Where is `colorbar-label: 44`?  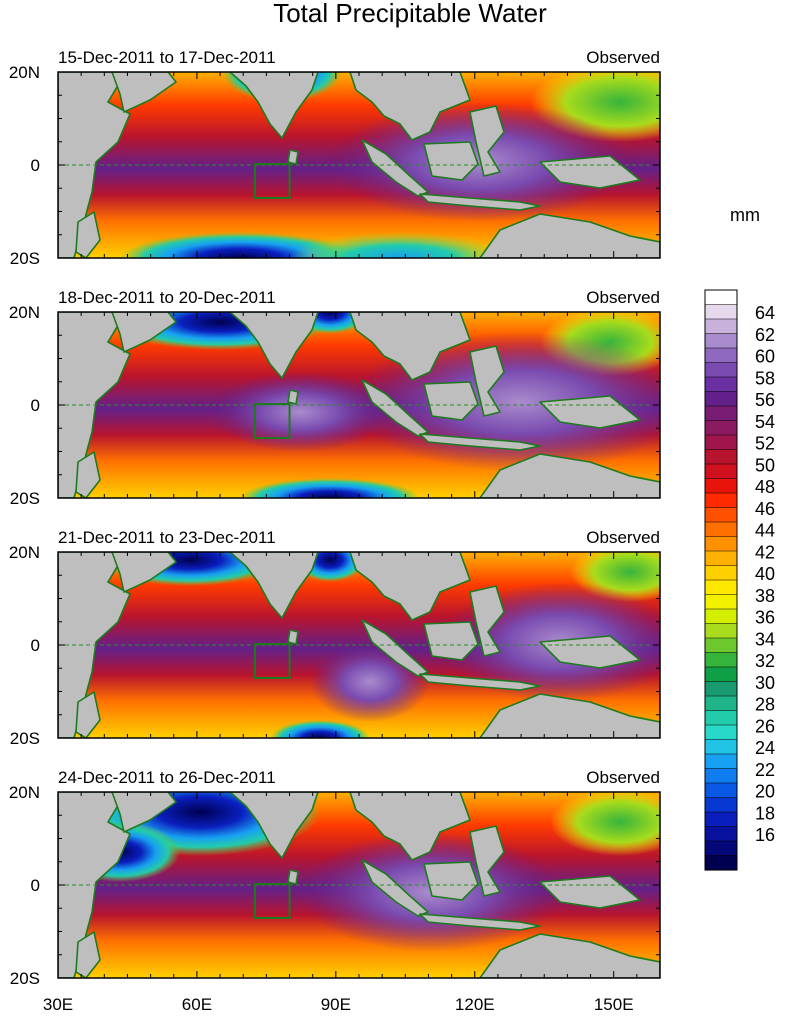
colorbar-label: 44 is located at coordinates (765, 531).